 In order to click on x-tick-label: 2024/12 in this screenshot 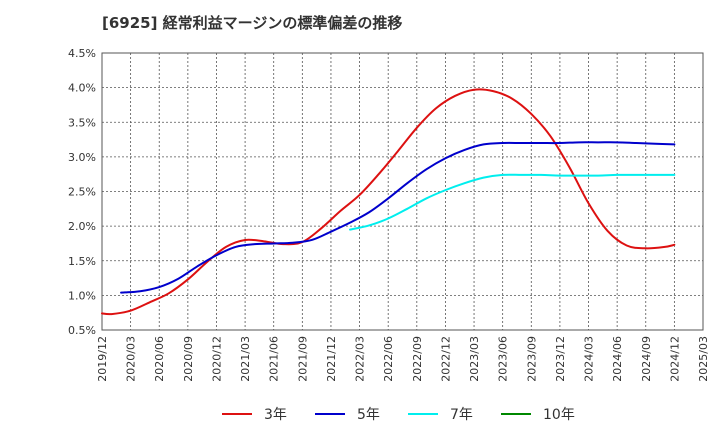, I will do `click(674, 359)`.